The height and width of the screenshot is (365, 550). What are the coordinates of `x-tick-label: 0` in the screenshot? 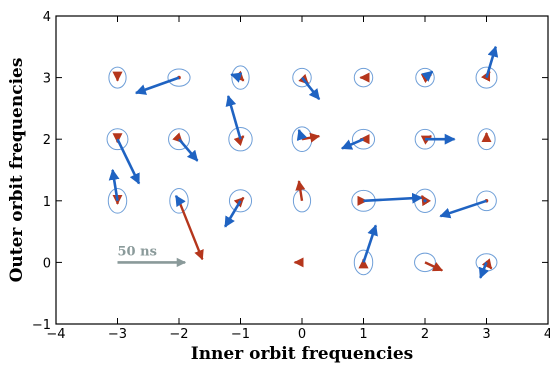 It's located at (302, 334).